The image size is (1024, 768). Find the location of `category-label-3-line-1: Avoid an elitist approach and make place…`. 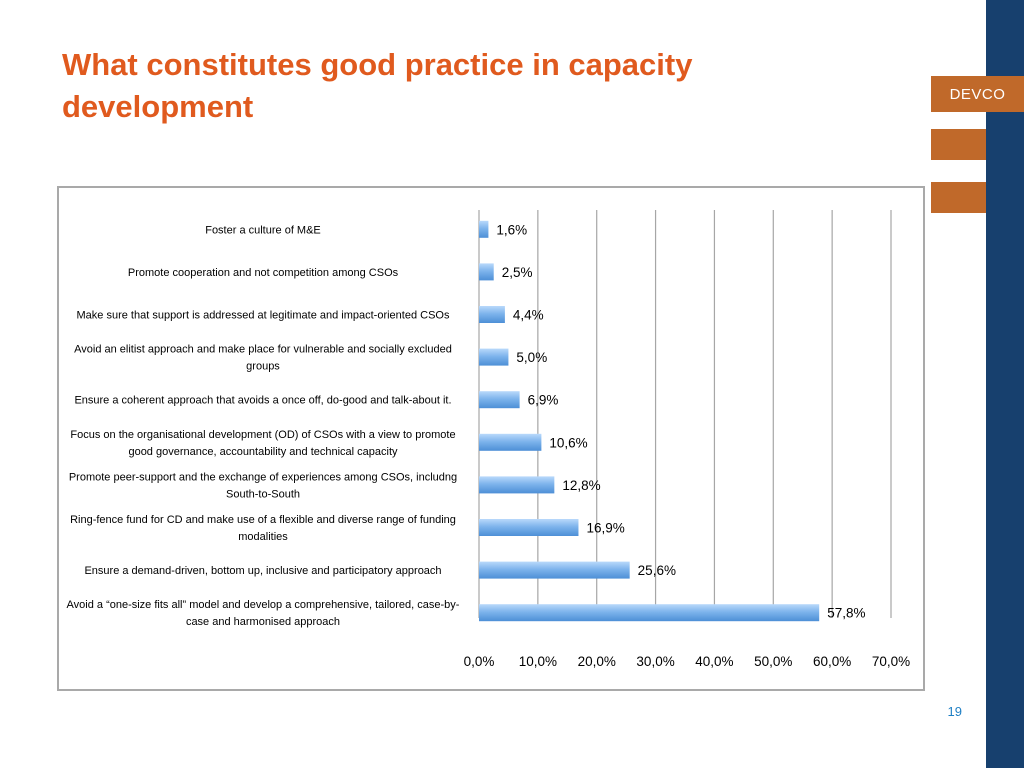

category-label-3-line-1: Avoid an elitist approach and make place… is located at coordinates (263, 350).